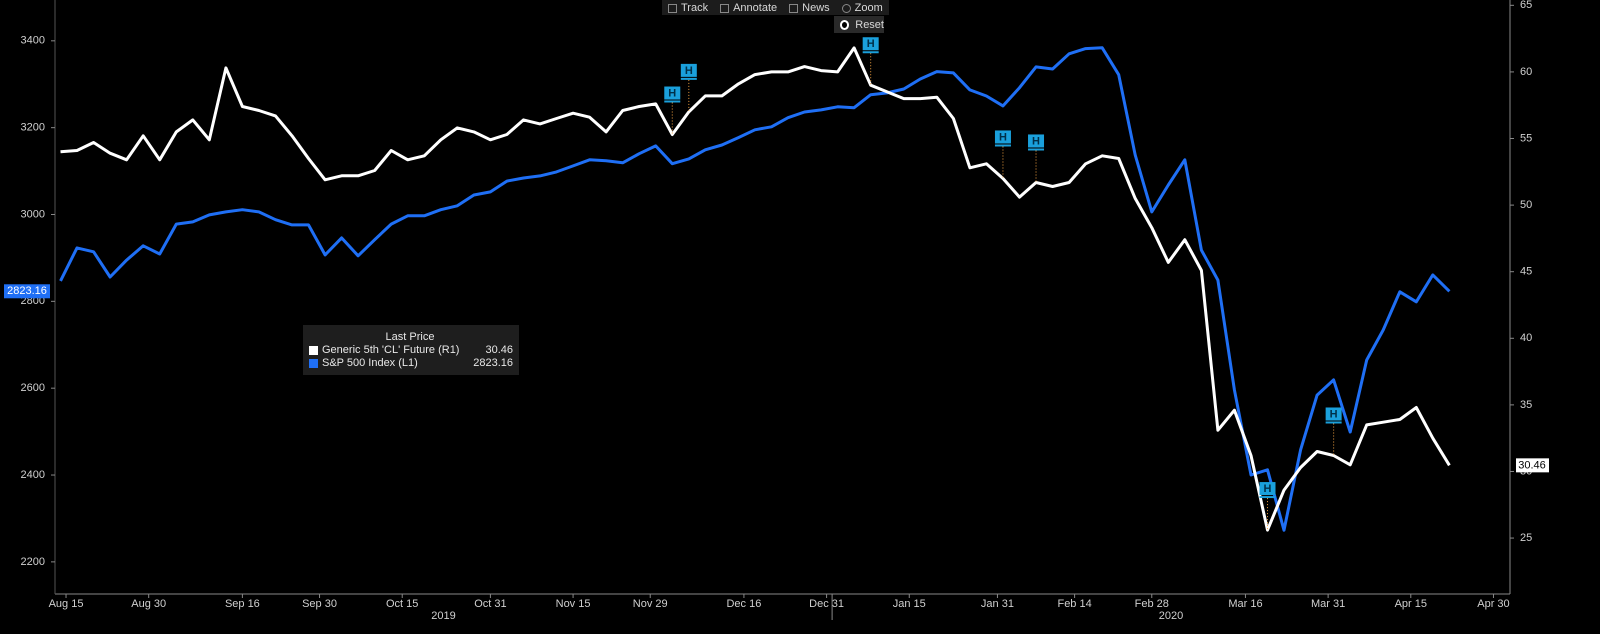 The image size is (1600, 634). Describe the element at coordinates (1493, 604) in the screenshot. I see `x-tick-label: Apr 30` at that location.